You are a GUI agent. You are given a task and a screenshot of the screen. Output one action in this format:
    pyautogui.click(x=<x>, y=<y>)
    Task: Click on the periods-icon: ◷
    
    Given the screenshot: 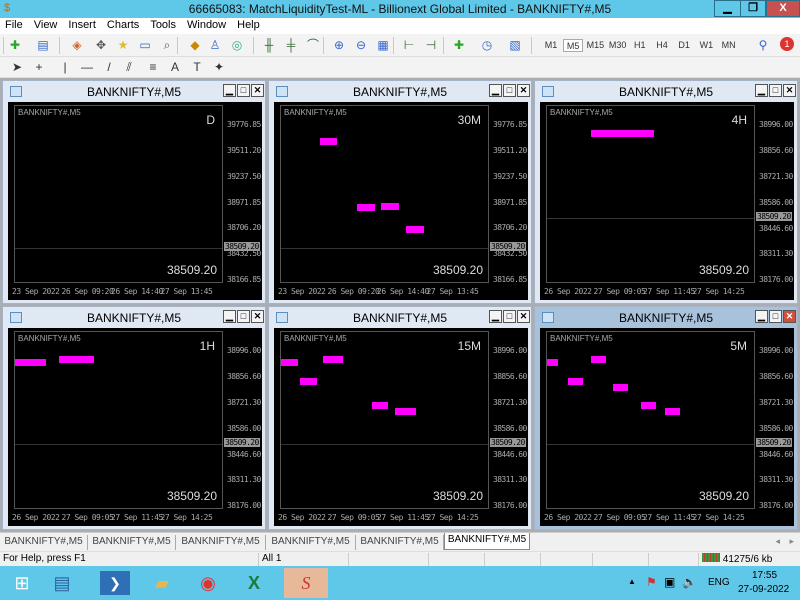 What is the action you would take?
    pyautogui.click(x=487, y=45)
    